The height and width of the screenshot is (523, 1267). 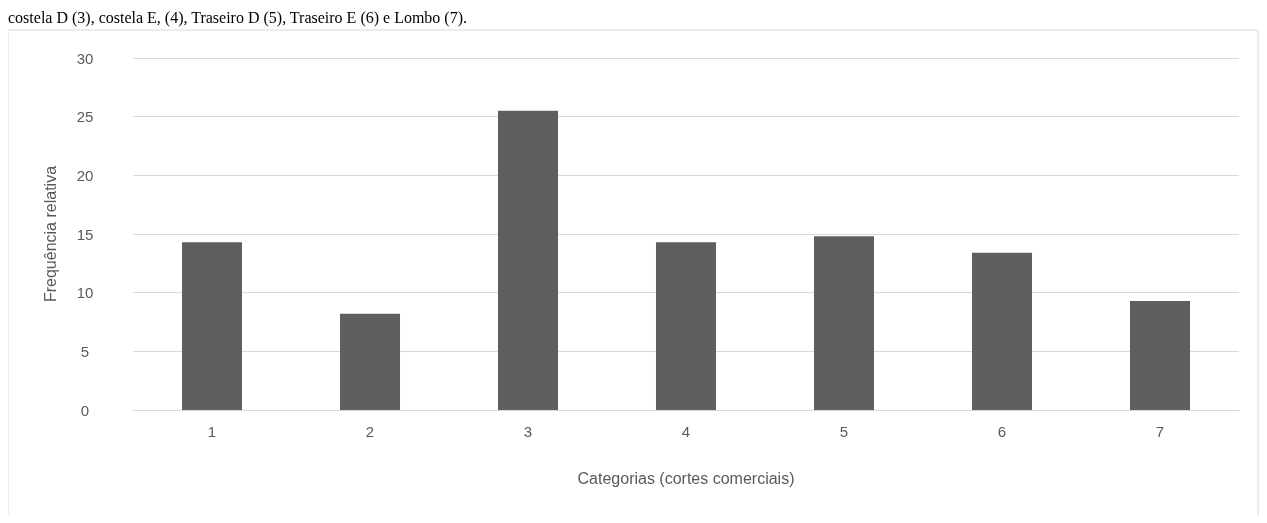 What do you see at coordinates (85, 351) in the screenshot?
I see `y-tick-label: 5` at bounding box center [85, 351].